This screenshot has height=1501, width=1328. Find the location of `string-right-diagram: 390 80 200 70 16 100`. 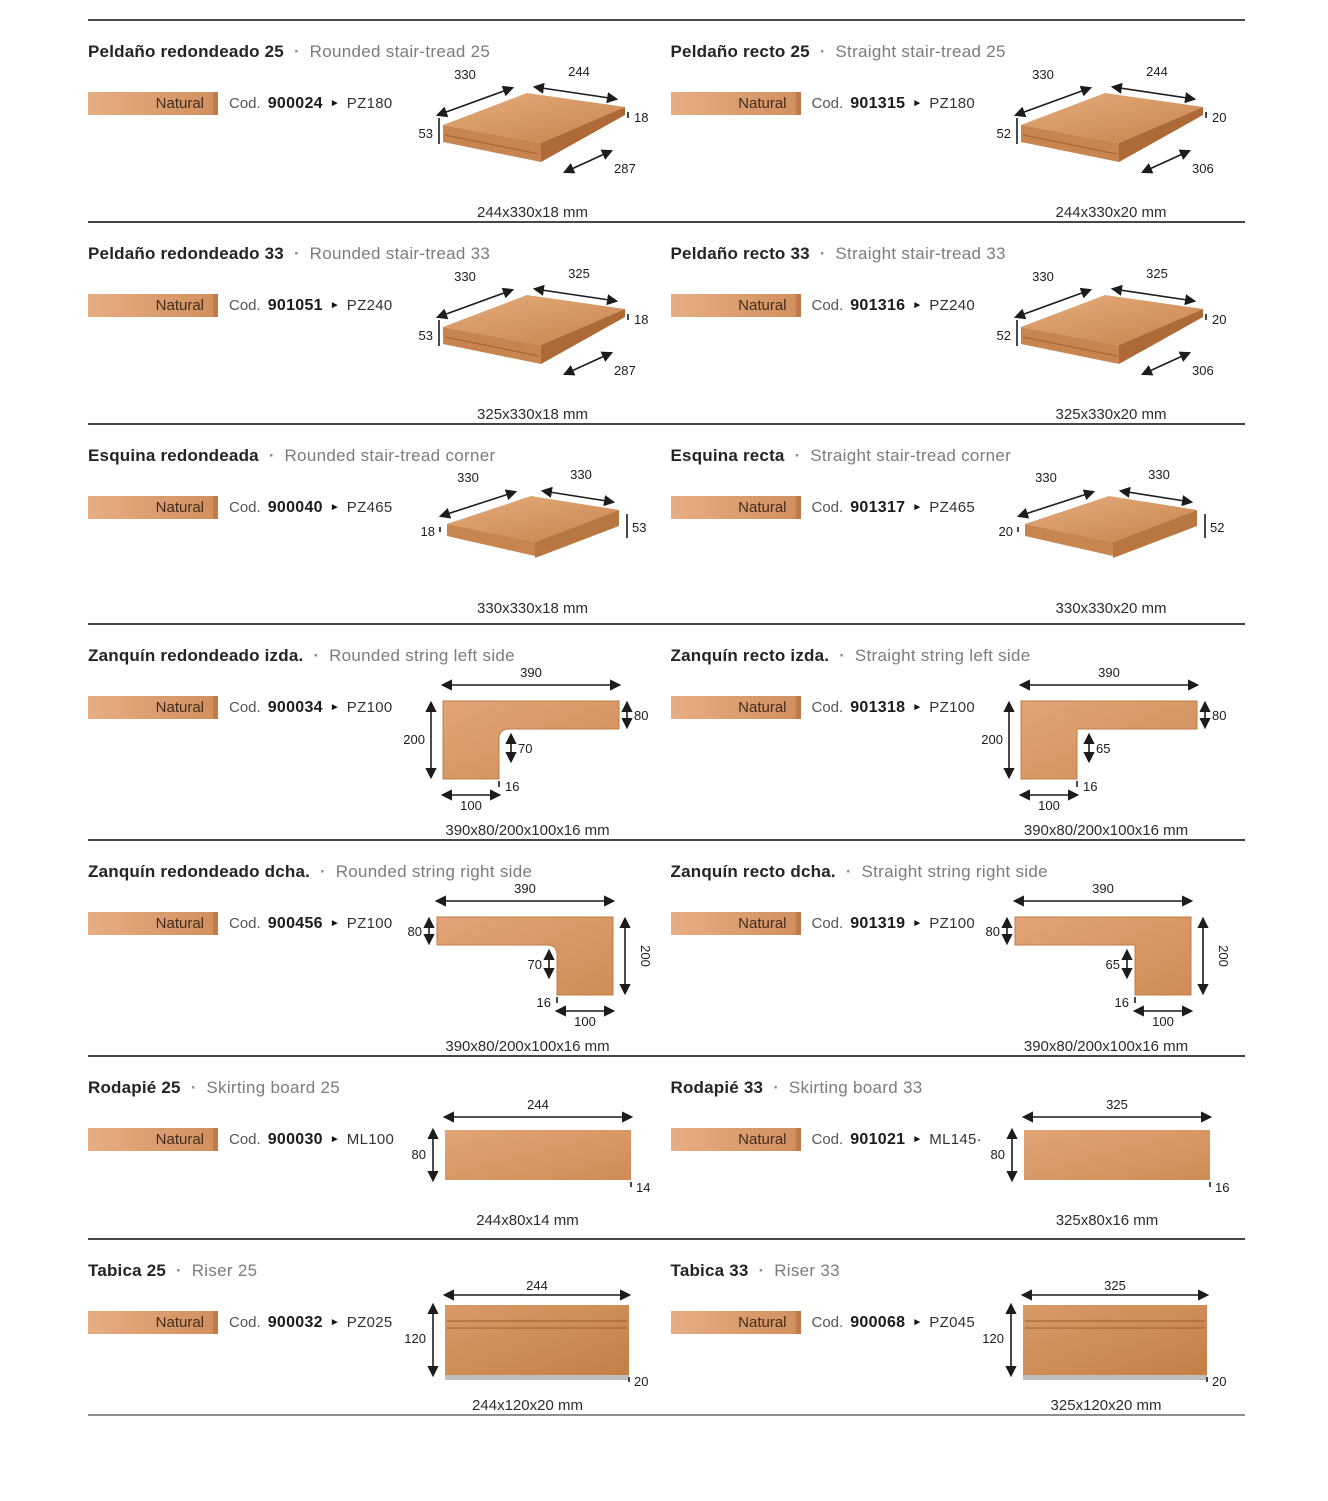

string-right-diagram: 390 80 200 70 16 100 is located at coordinates (529, 955).